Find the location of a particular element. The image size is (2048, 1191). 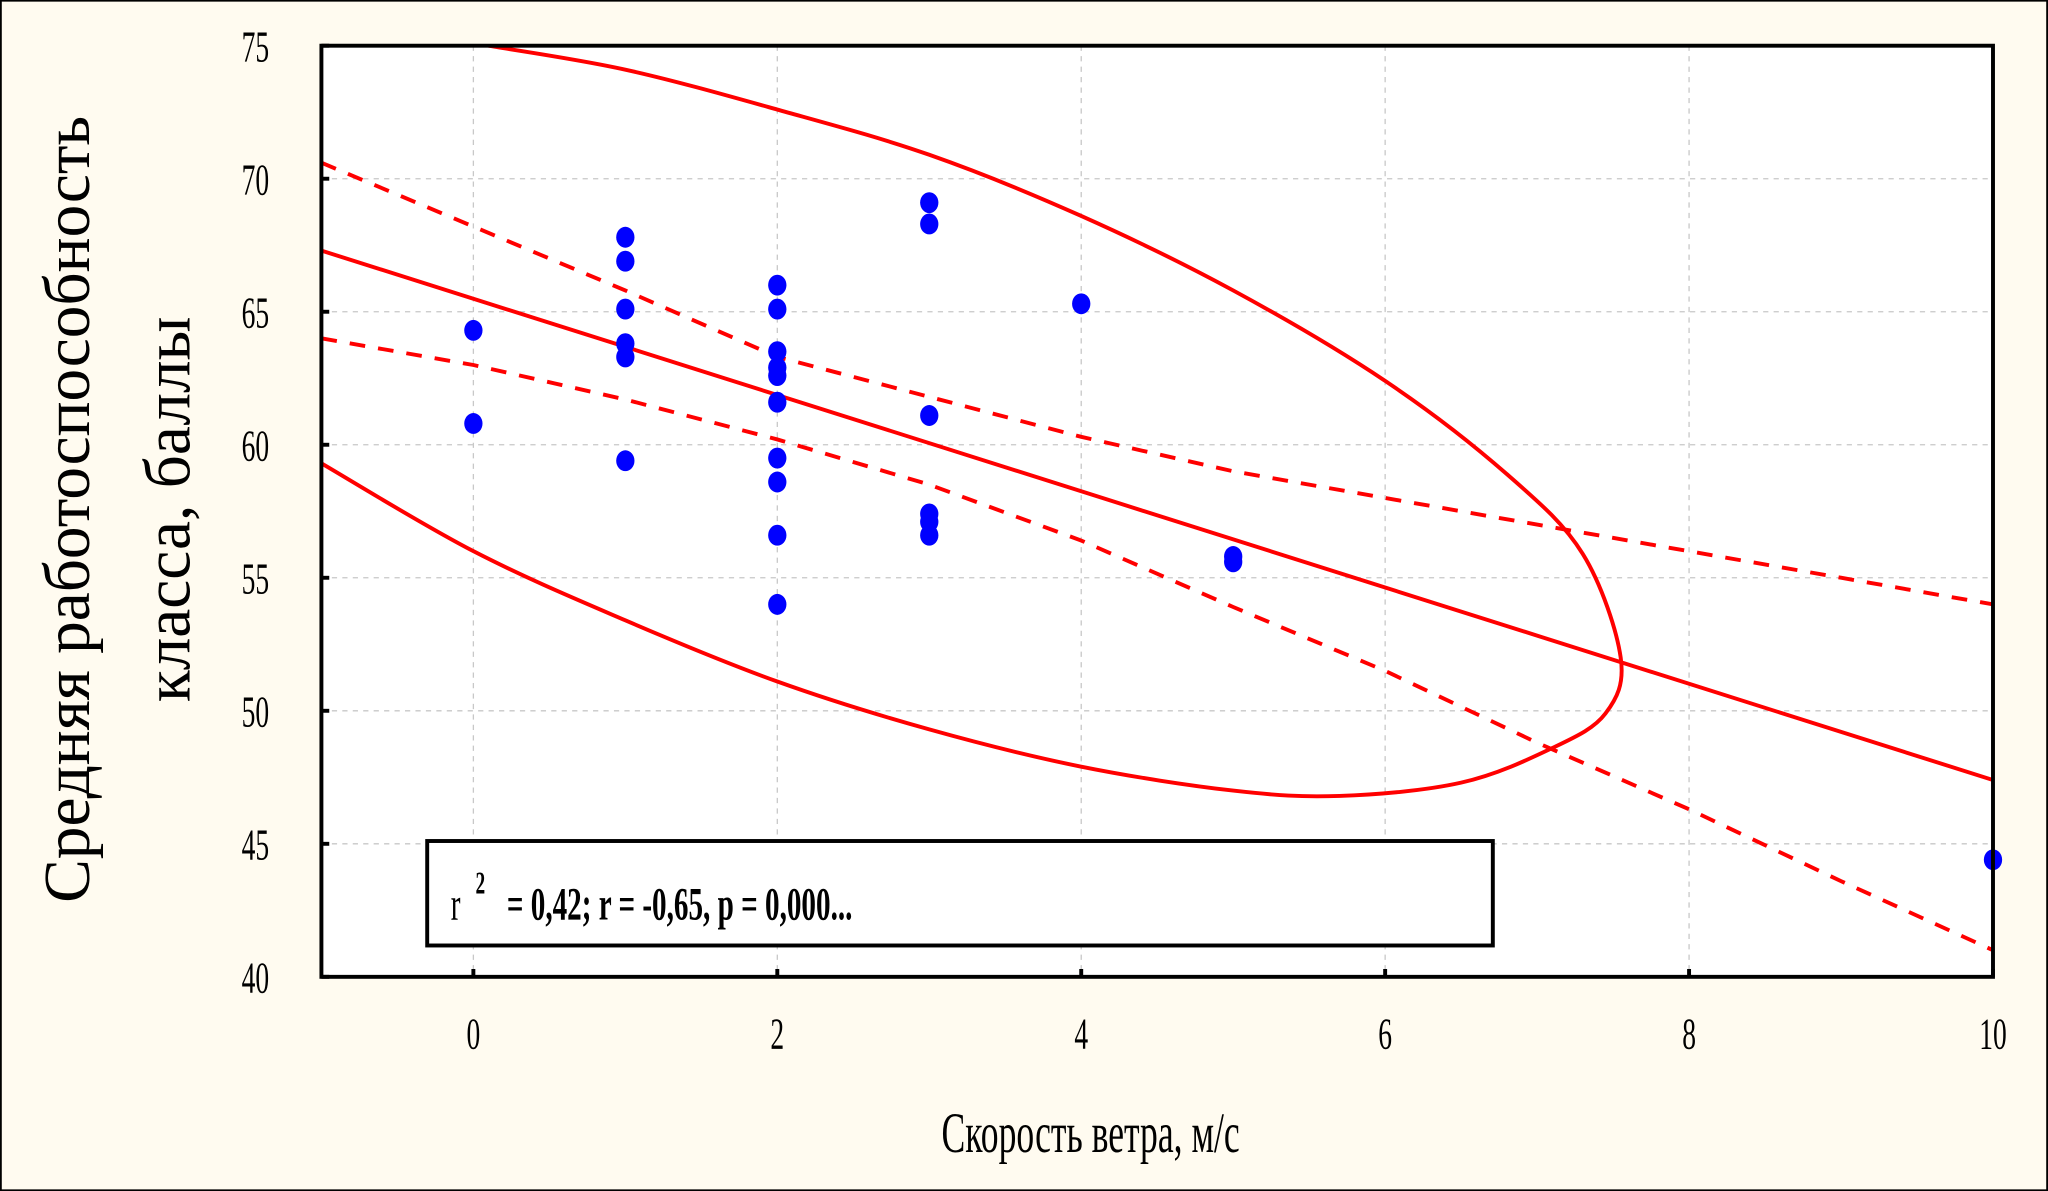

x-tick-label: 8 is located at coordinates (1689, 1033).